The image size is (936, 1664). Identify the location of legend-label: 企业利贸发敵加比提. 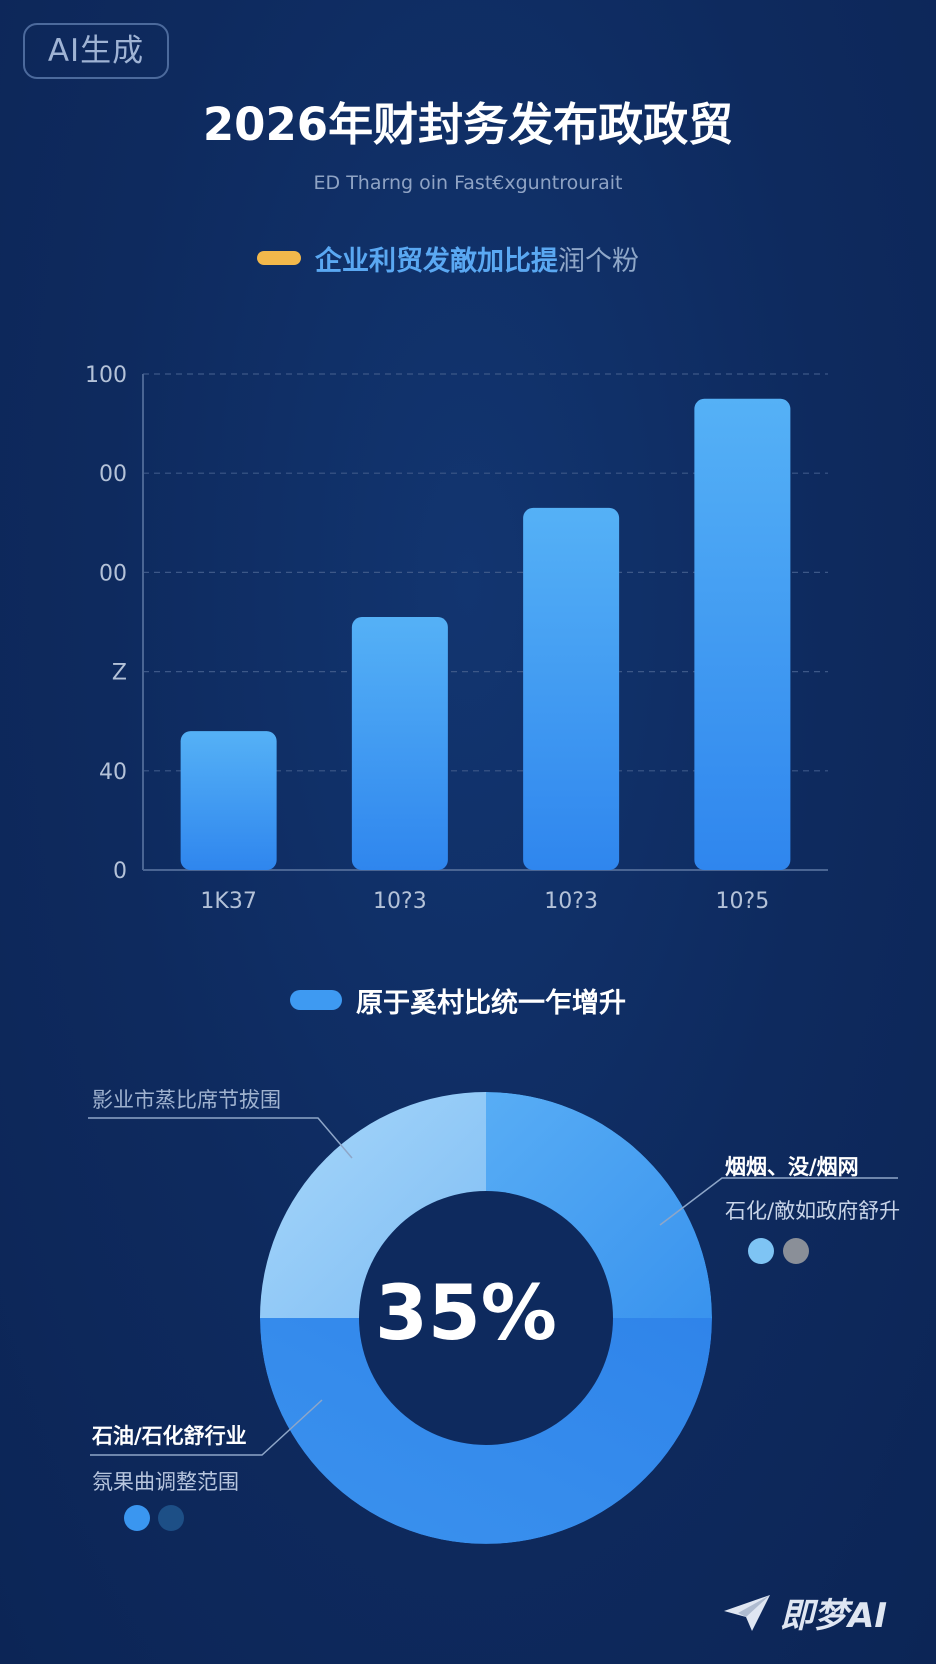
(436, 261).